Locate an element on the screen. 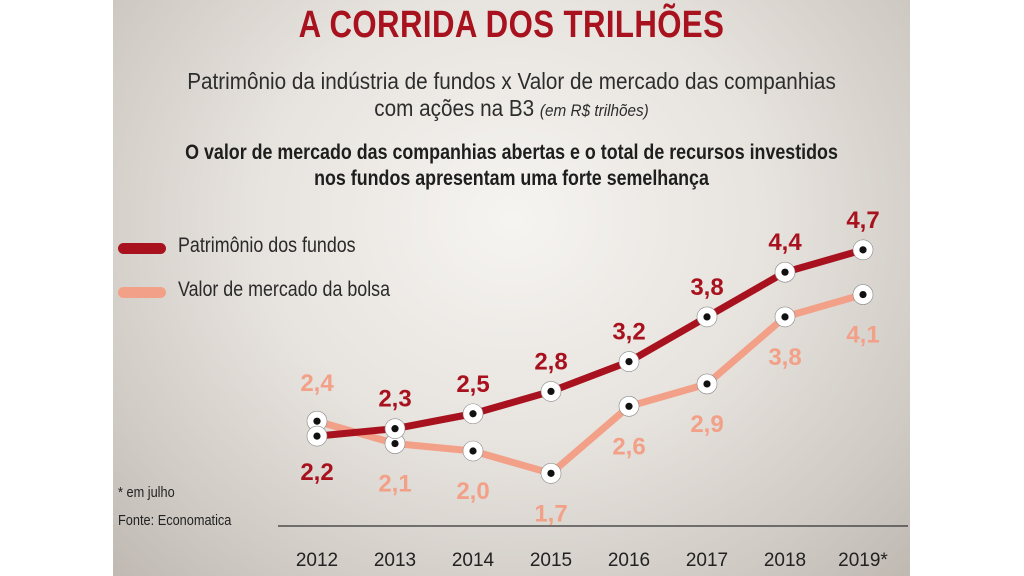 Image resolution: width=1024 pixels, height=576 pixels. x-tick-label: 2013 is located at coordinates (395, 560).